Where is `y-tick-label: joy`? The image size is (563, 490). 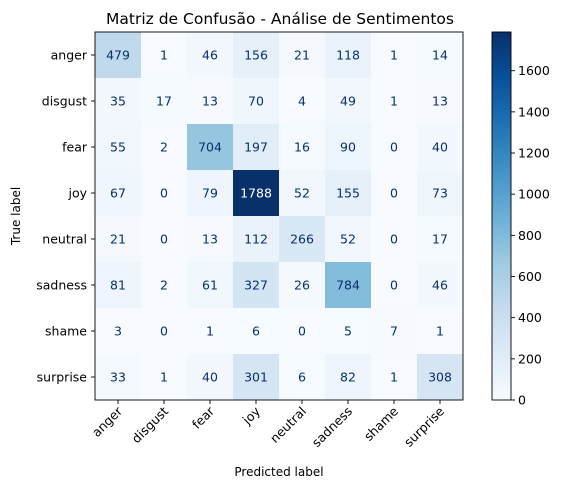 y-tick-label: joy is located at coordinates (77, 193).